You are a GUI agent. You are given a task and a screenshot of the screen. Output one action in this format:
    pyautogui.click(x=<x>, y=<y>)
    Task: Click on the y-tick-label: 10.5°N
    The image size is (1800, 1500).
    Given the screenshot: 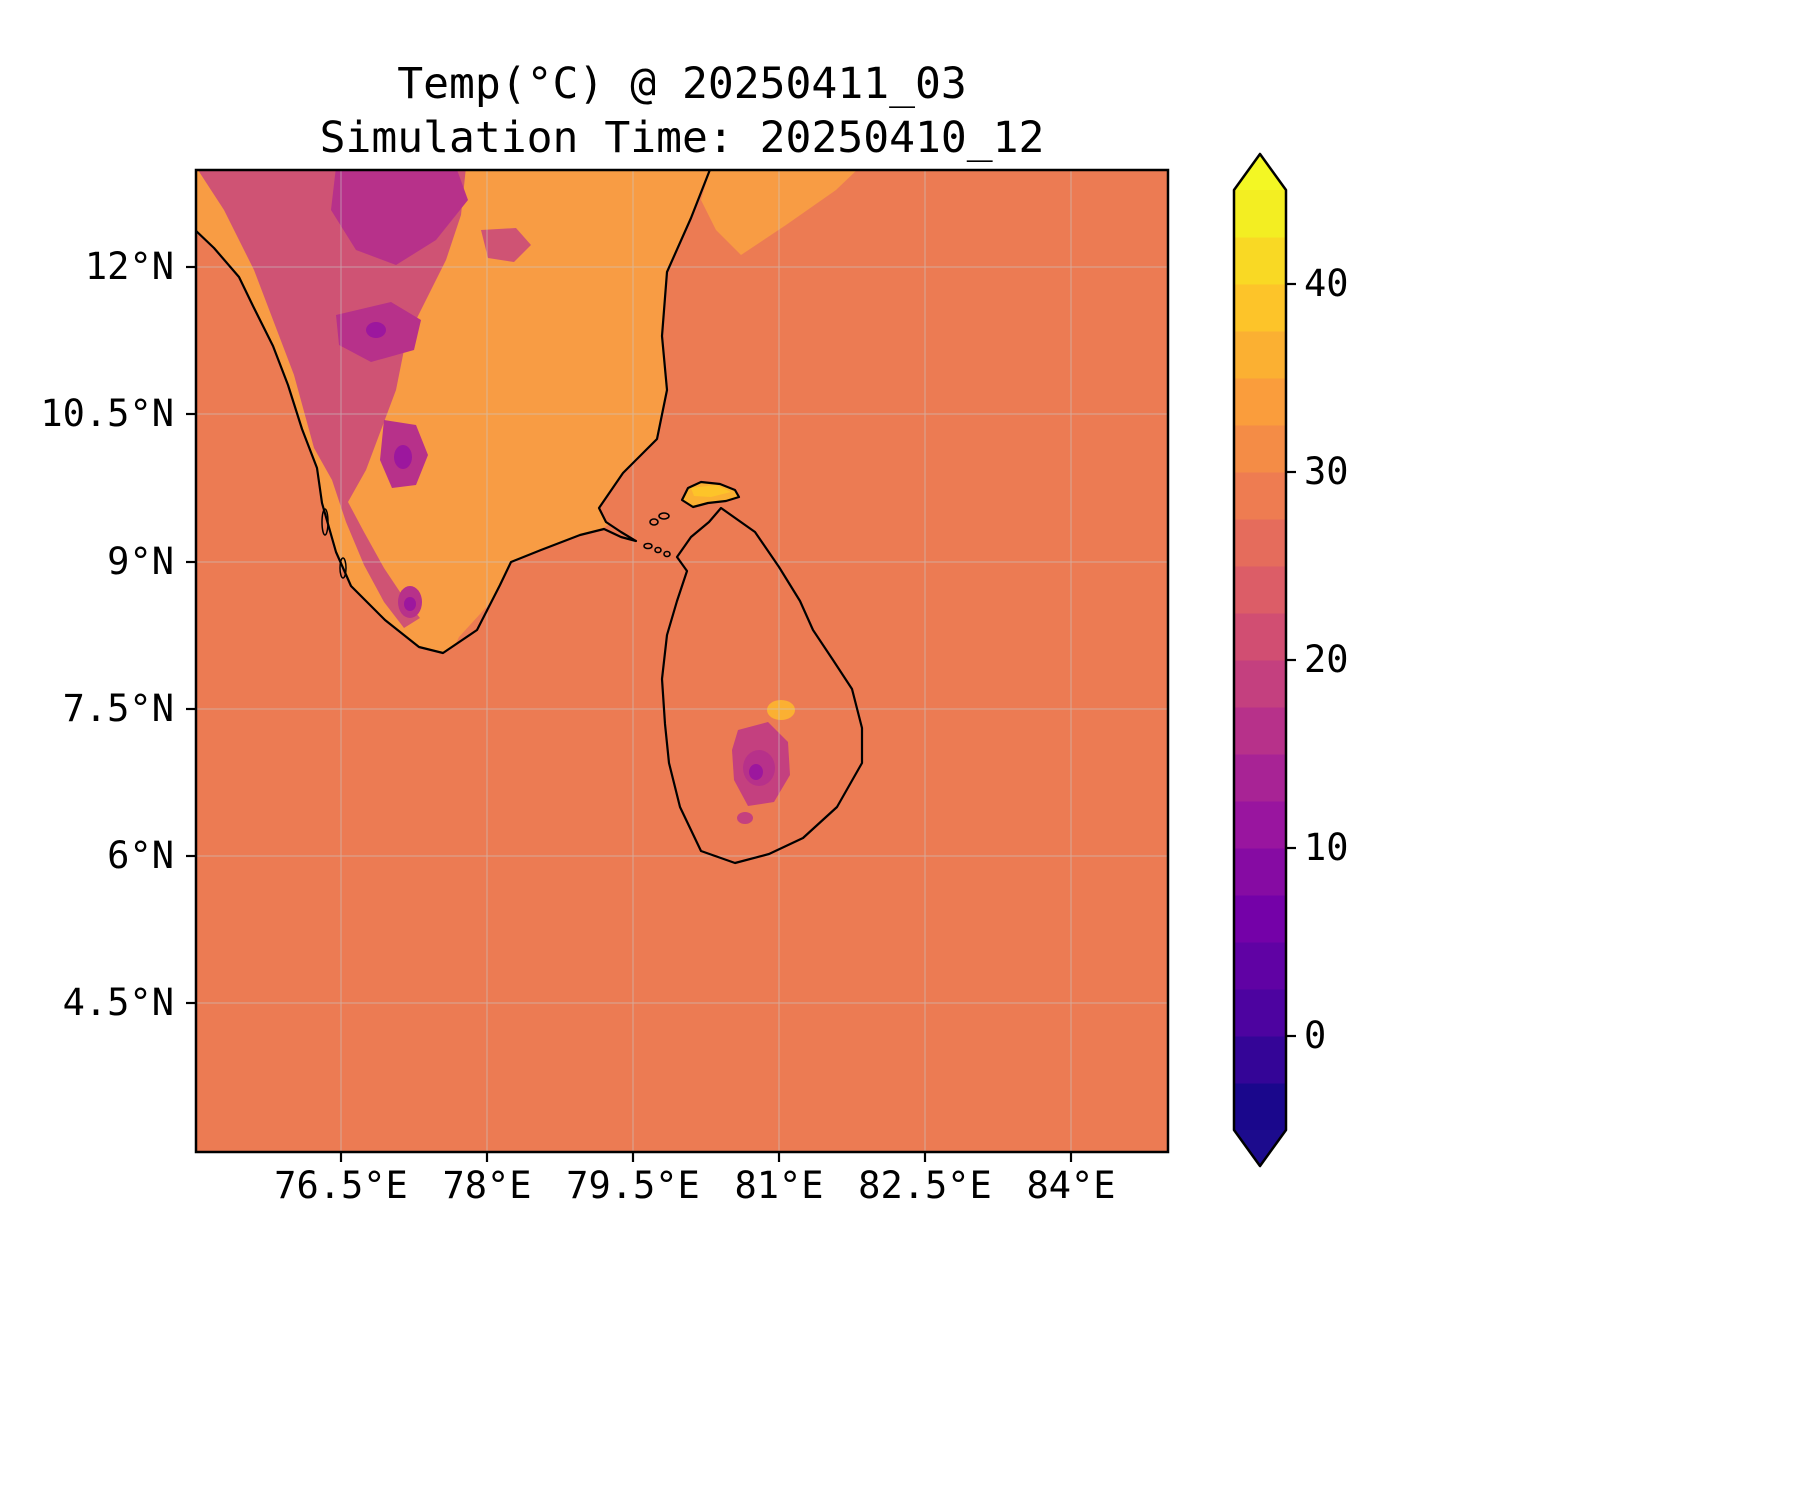 What is the action you would take?
    pyautogui.click(x=107, y=413)
    